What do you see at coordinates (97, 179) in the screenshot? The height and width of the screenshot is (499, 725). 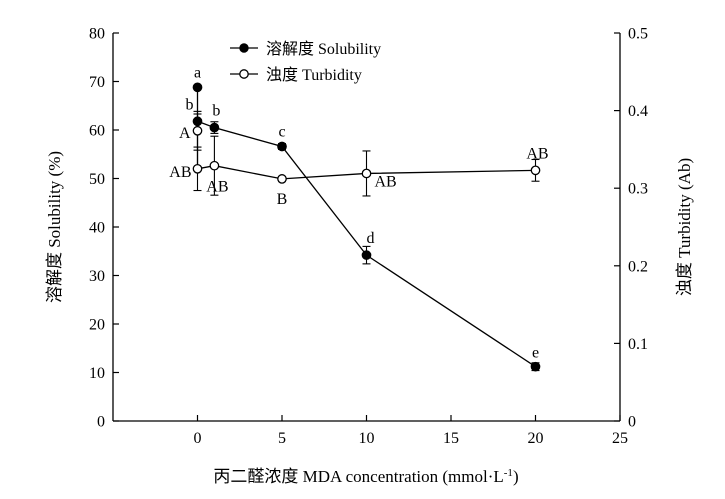 I see `left-y-tick-label: 50` at bounding box center [97, 179].